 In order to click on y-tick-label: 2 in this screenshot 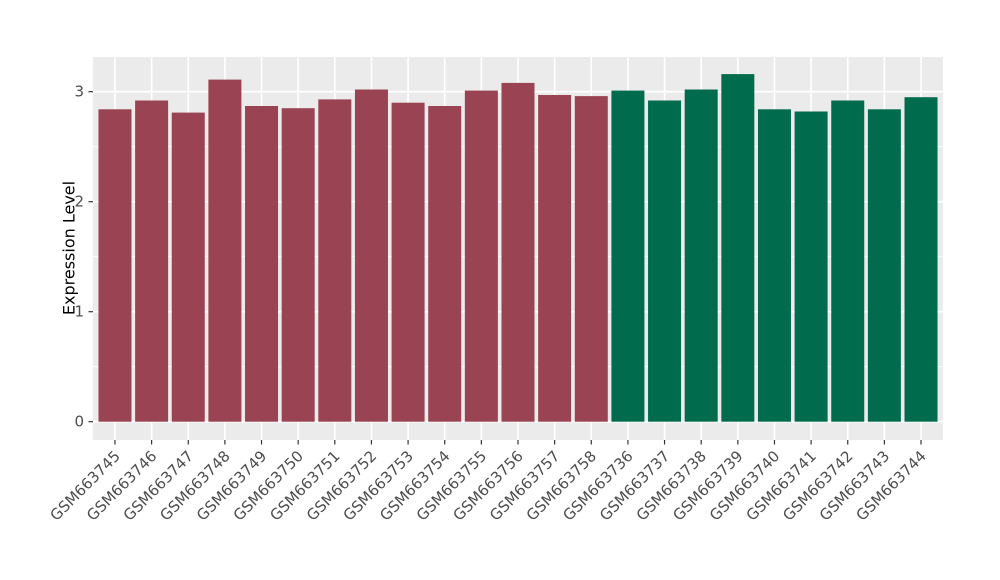, I will do `click(79, 202)`.